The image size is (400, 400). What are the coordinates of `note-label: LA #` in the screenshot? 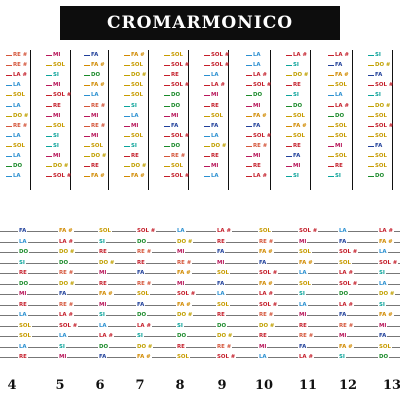 It's located at (66, 241).